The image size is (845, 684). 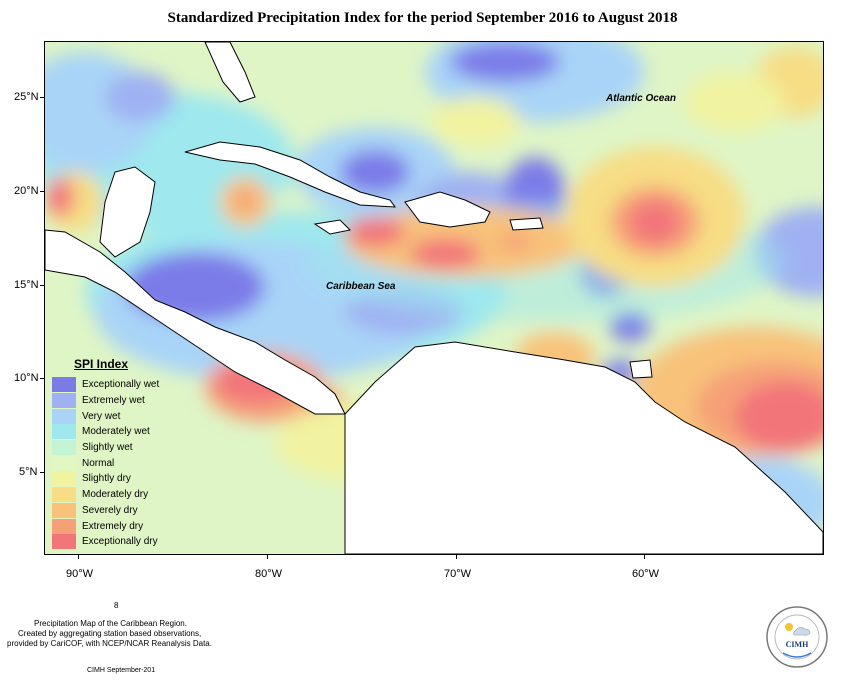 What do you see at coordinates (458, 574) in the screenshot?
I see `lon-label-70w: 70°W` at bounding box center [458, 574].